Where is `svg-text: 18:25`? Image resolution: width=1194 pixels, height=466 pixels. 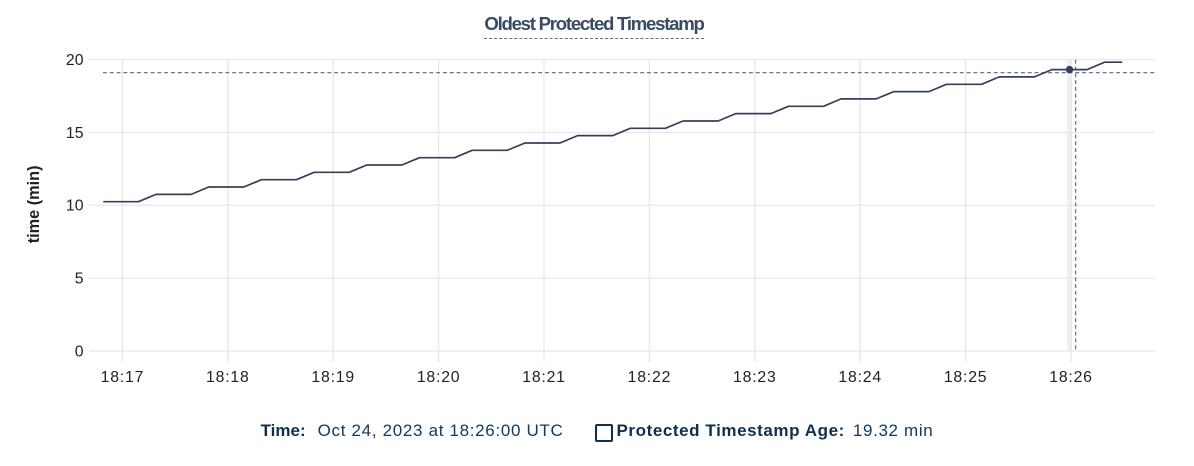 svg-text: 18:25 is located at coordinates (966, 377).